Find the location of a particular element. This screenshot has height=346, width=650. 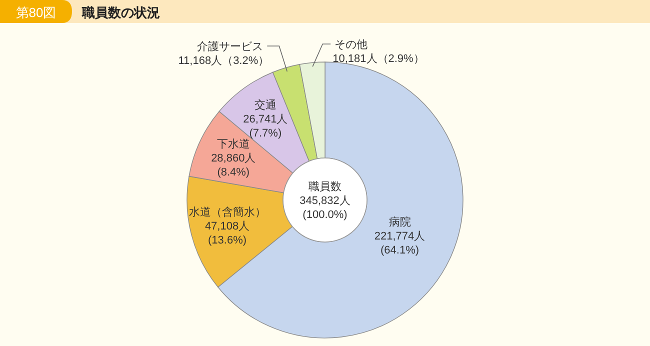

slice-label: 水道（含簡水） is located at coordinates (227, 211).